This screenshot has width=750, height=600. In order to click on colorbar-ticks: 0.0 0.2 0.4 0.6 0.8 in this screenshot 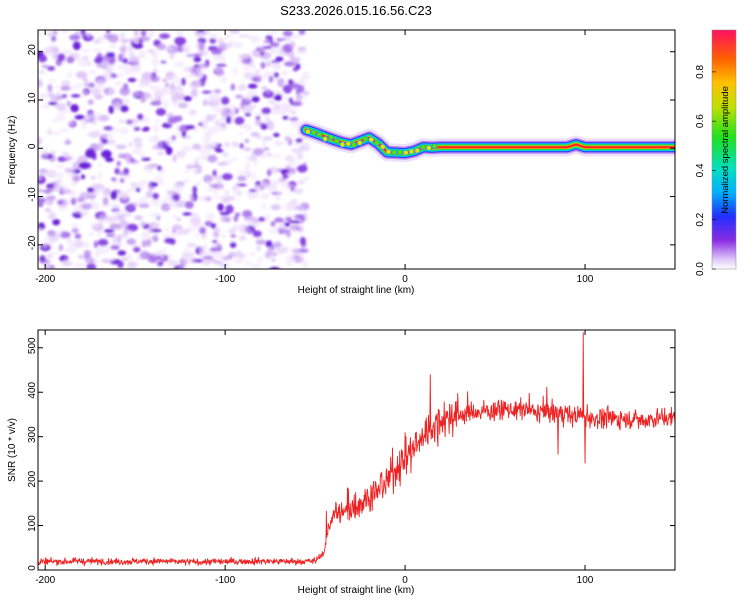, I will do `click(705, 170)`.